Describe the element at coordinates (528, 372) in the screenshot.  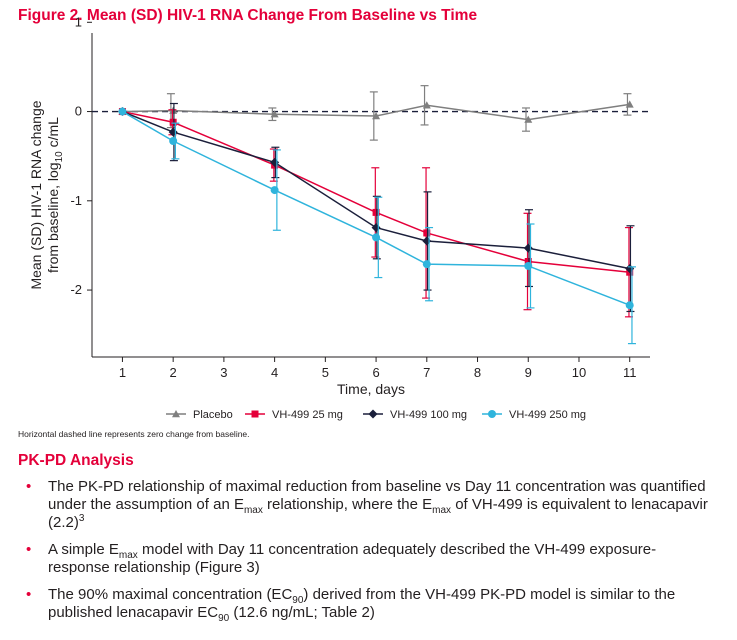
I see `x-tick-label: 9` at that location.